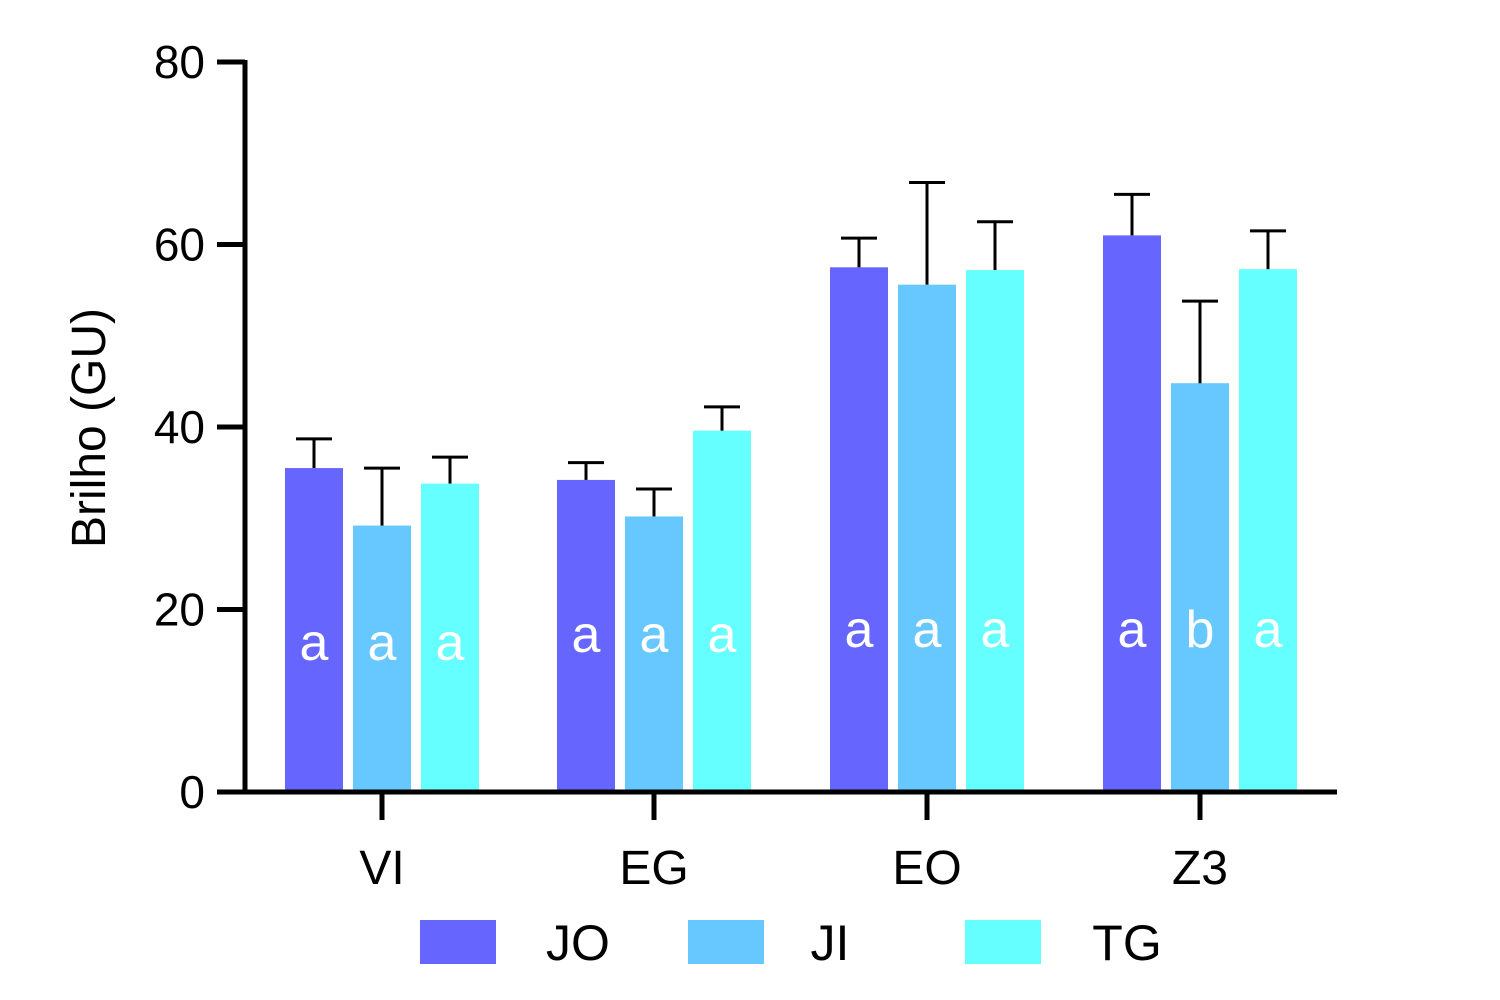 This screenshot has height=1000, width=1500. What do you see at coordinates (995, 531) in the screenshot?
I see `bar-tg-eo` at bounding box center [995, 531].